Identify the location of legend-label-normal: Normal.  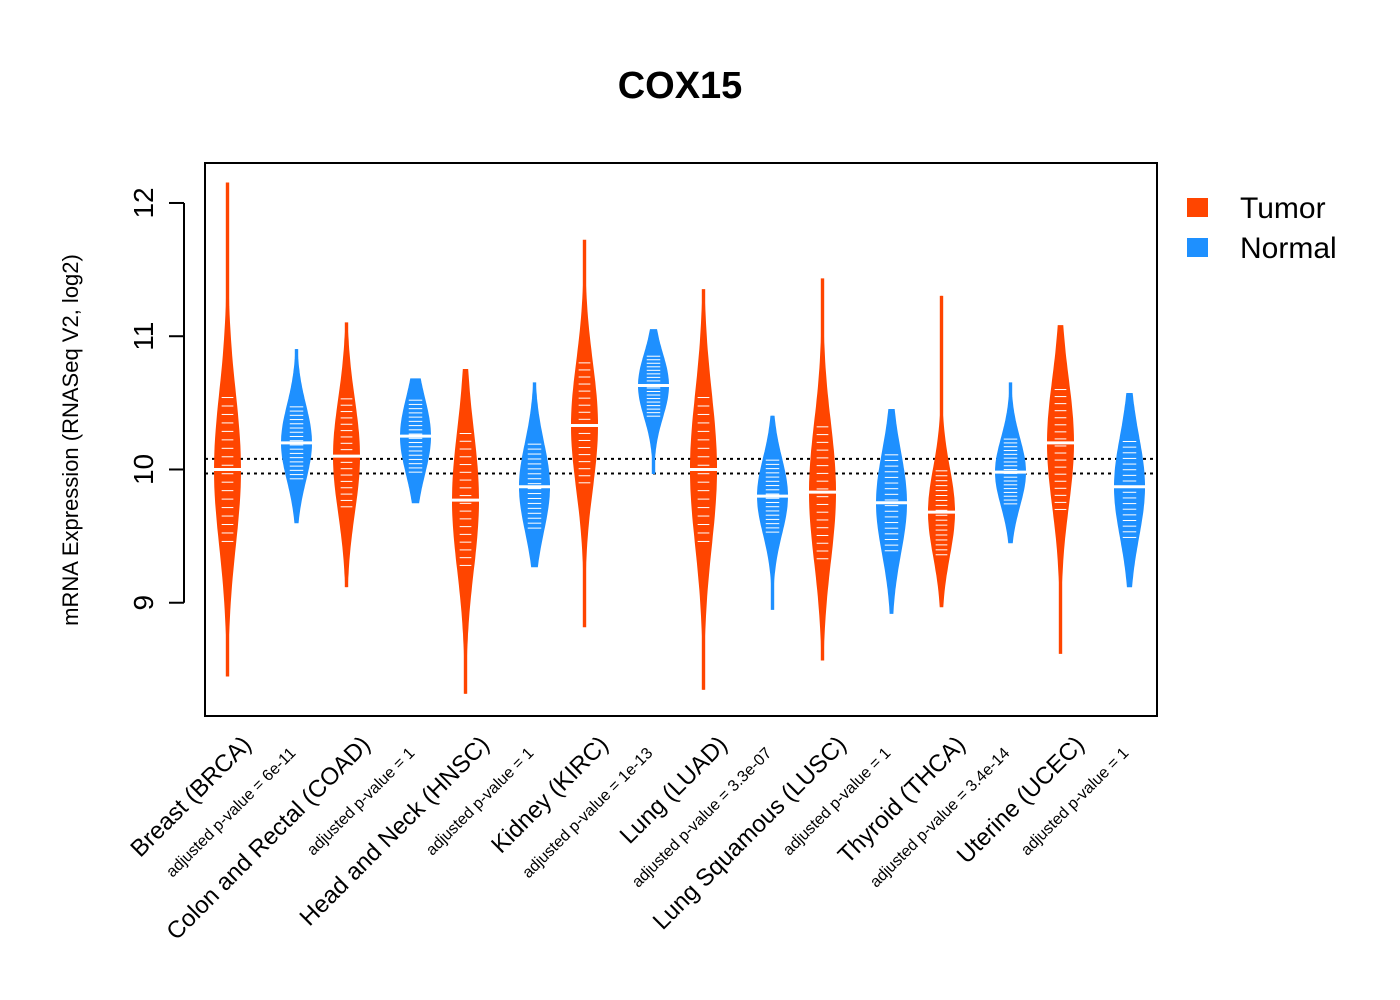
(1288, 248).